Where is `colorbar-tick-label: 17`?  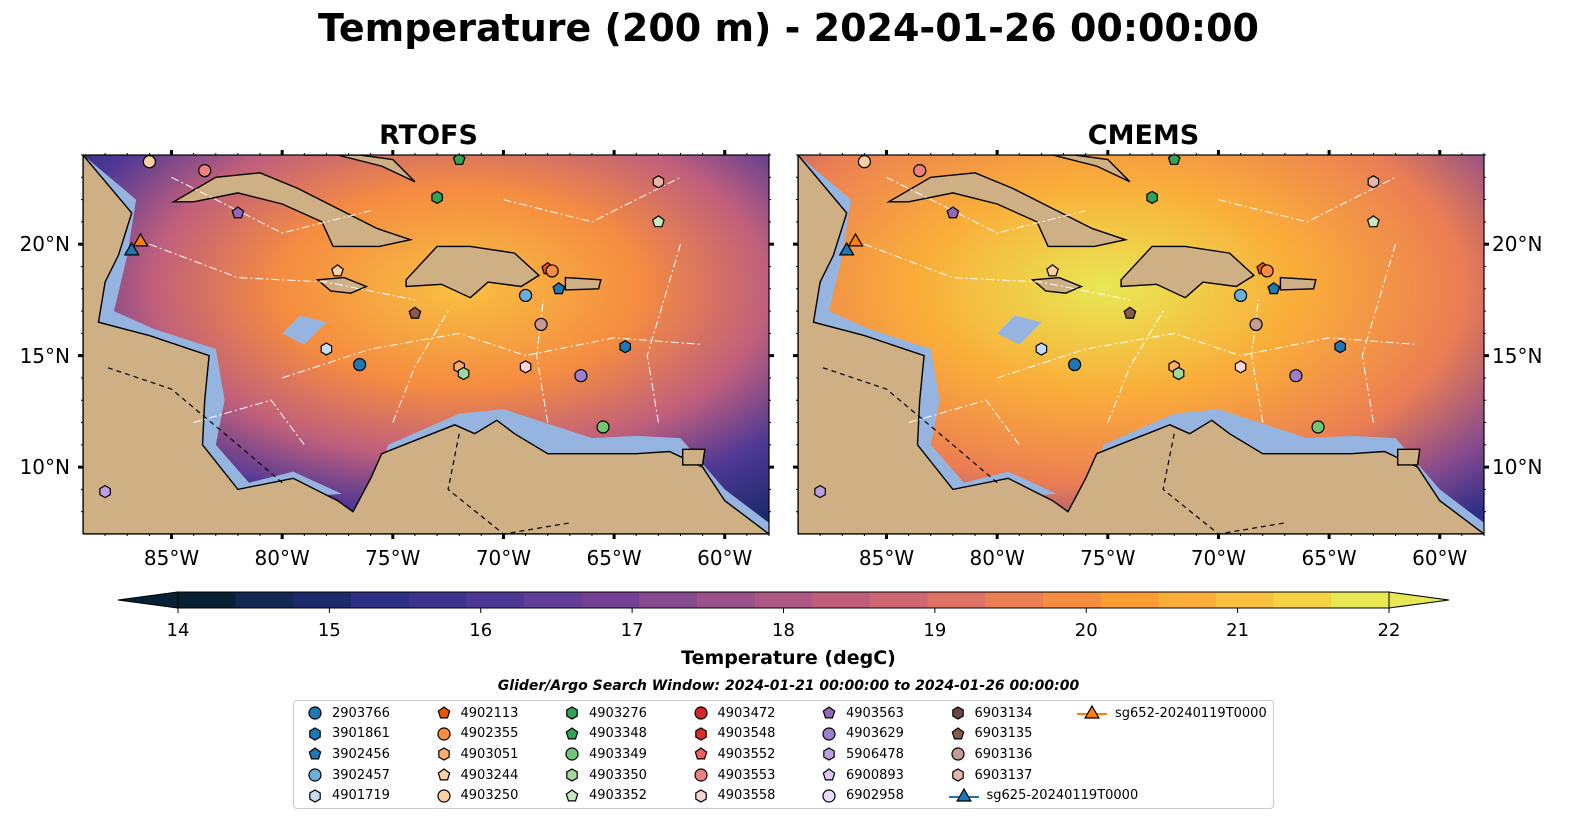
colorbar-tick-label: 17 is located at coordinates (632, 630).